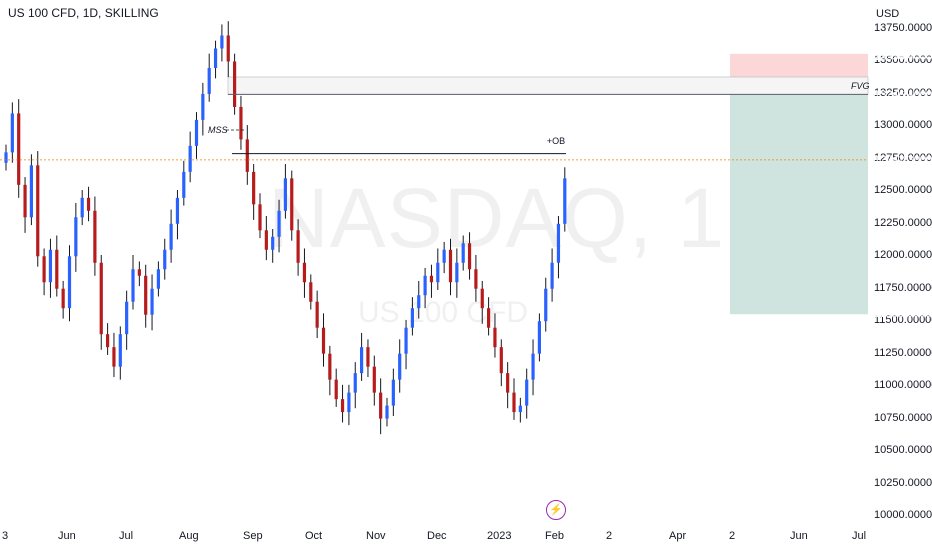 The image size is (932, 550). I want to click on price-tick-label: 10750.00000, so click(903, 417).